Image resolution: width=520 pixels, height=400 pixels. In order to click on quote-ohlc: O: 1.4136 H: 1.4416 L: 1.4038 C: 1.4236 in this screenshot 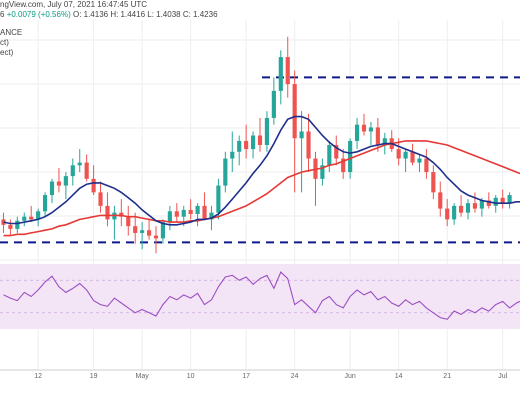, I will do `click(145, 14)`.